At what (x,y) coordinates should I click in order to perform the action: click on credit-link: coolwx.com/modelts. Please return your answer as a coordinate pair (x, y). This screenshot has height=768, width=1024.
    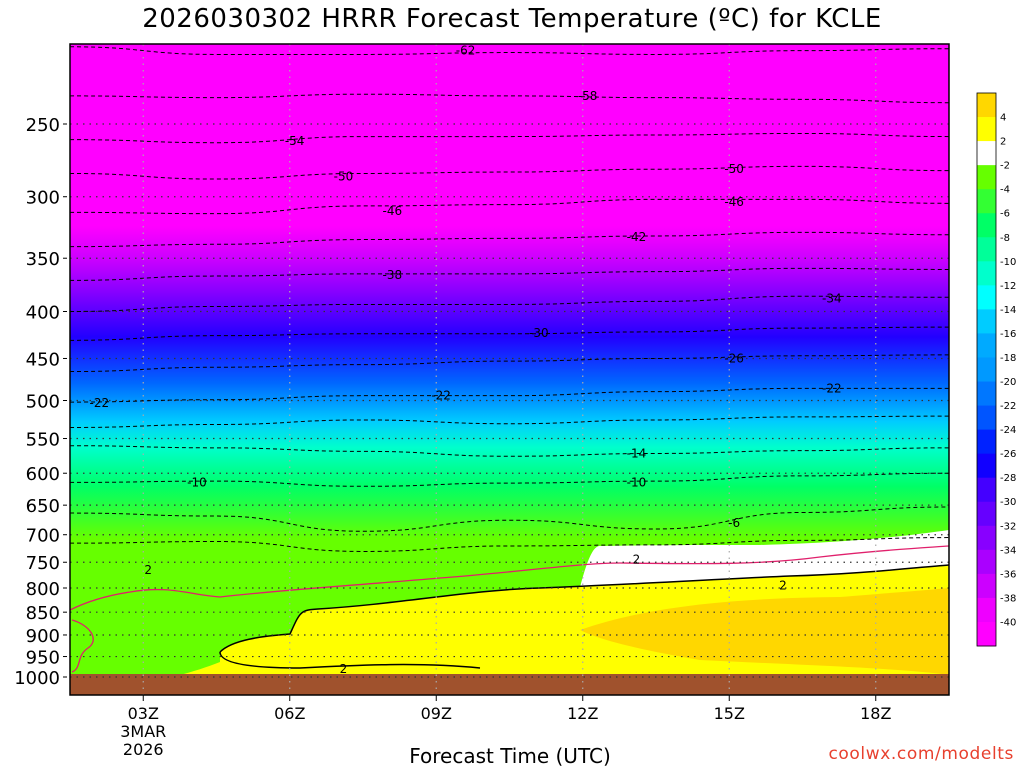
    Looking at the image, I should click on (921, 754).